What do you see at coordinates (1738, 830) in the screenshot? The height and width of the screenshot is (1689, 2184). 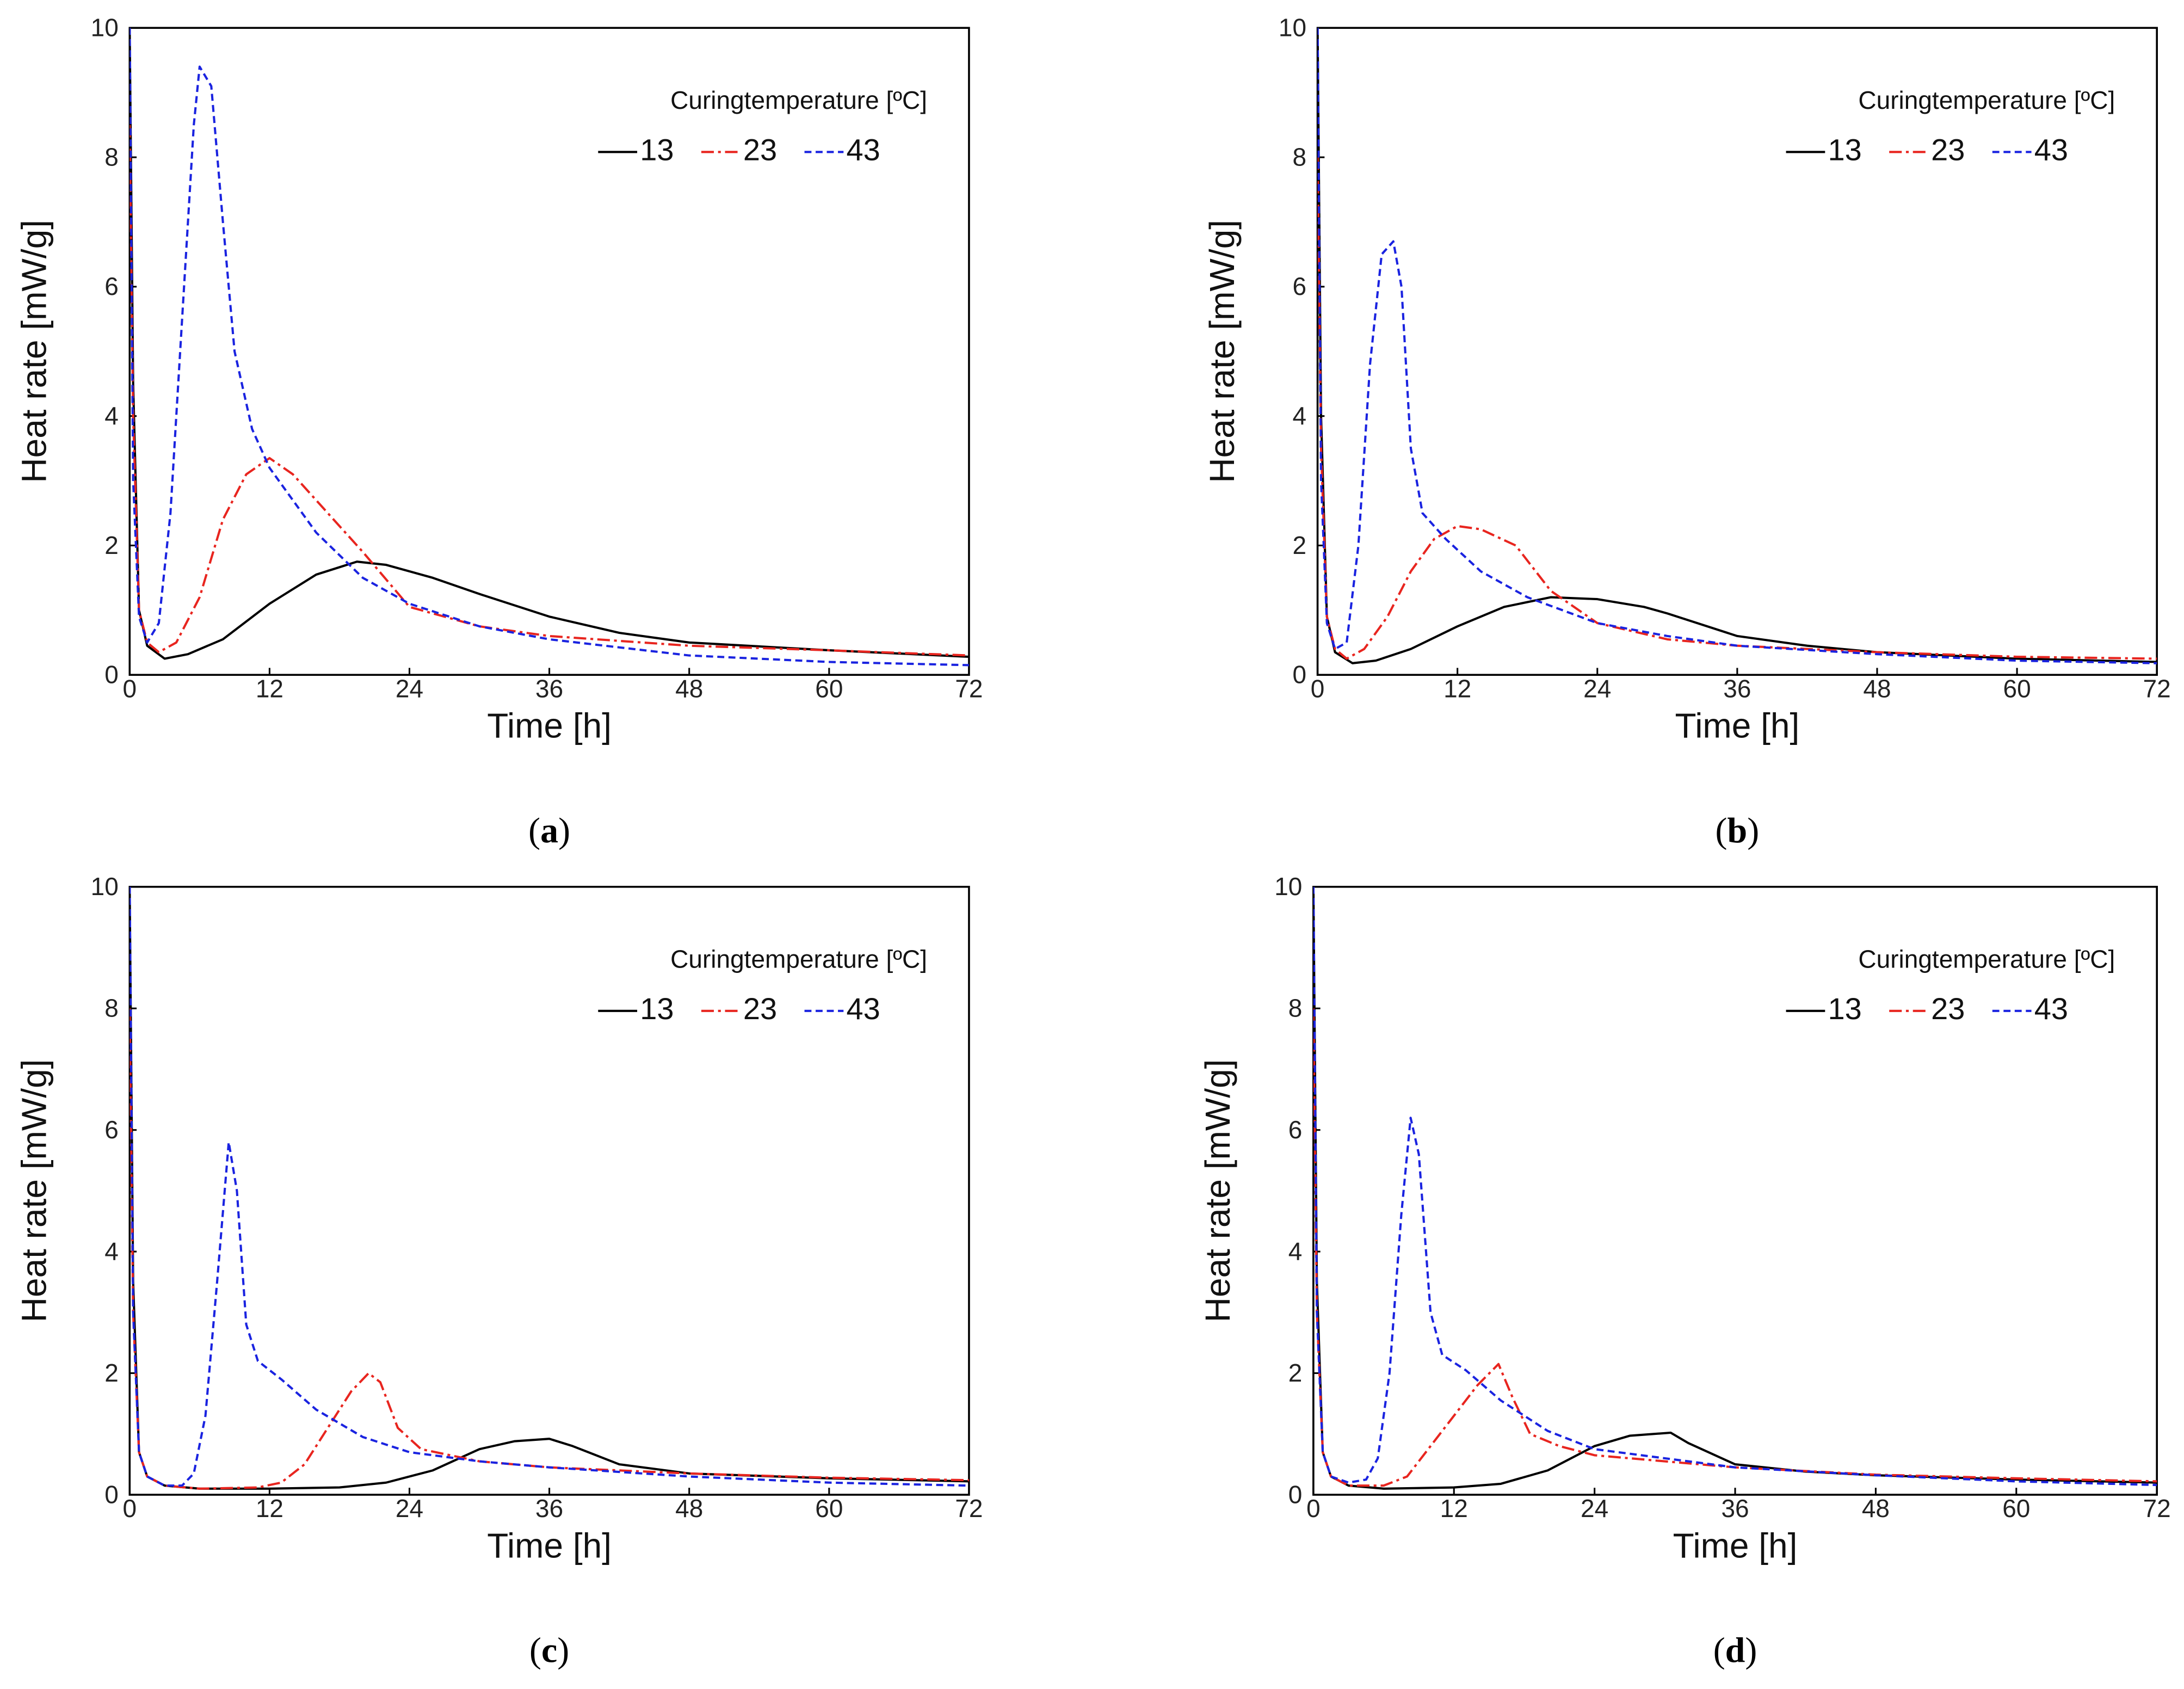 I see `panel-caption: (b)` at bounding box center [1738, 830].